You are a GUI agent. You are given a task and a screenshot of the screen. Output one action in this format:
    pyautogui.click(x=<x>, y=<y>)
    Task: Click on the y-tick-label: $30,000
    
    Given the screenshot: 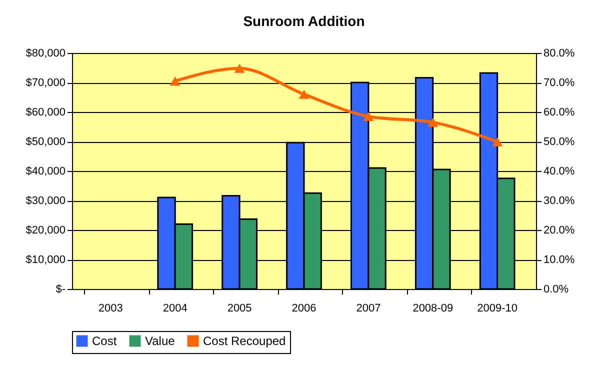 What is the action you would take?
    pyautogui.click(x=46, y=201)
    